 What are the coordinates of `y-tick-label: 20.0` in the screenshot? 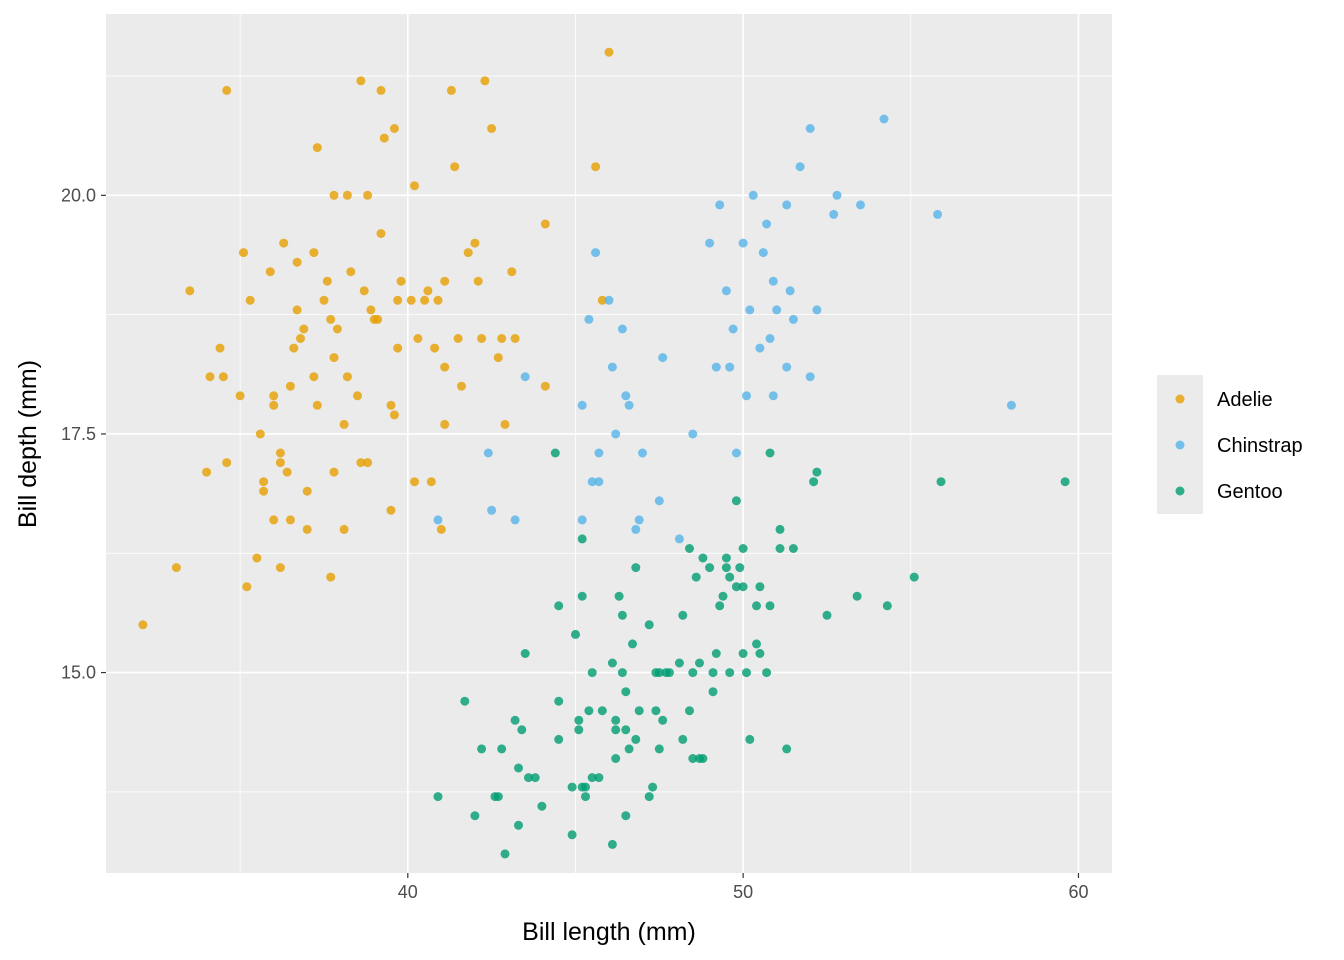 It's located at (78, 195).